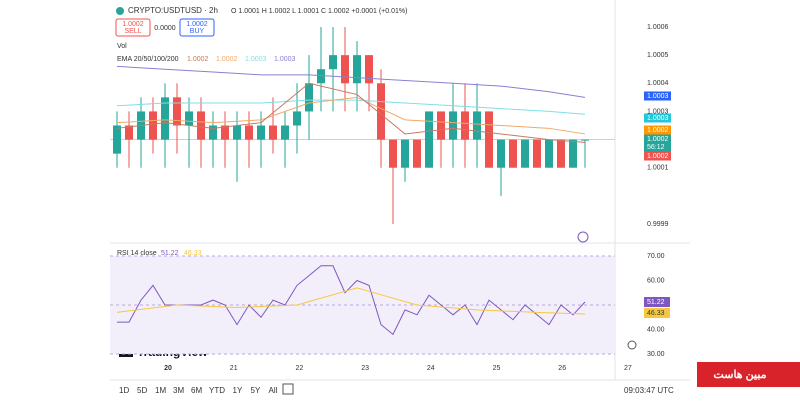 The width and height of the screenshot is (800, 405). I want to click on buy-button, so click(197, 27).